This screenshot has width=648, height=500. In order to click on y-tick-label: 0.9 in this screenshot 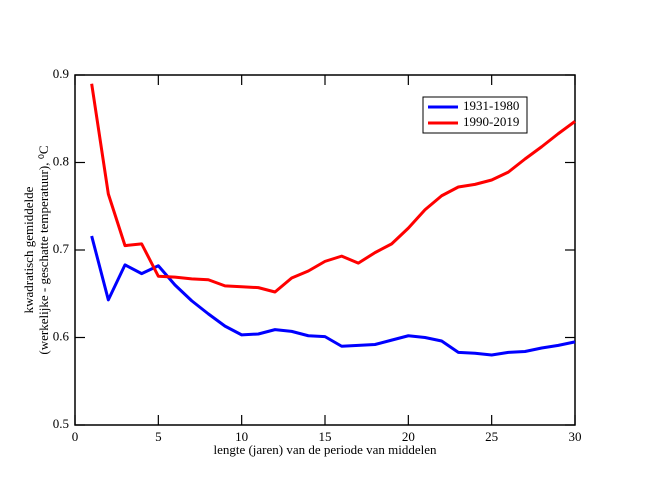, I will do `click(61, 73)`.